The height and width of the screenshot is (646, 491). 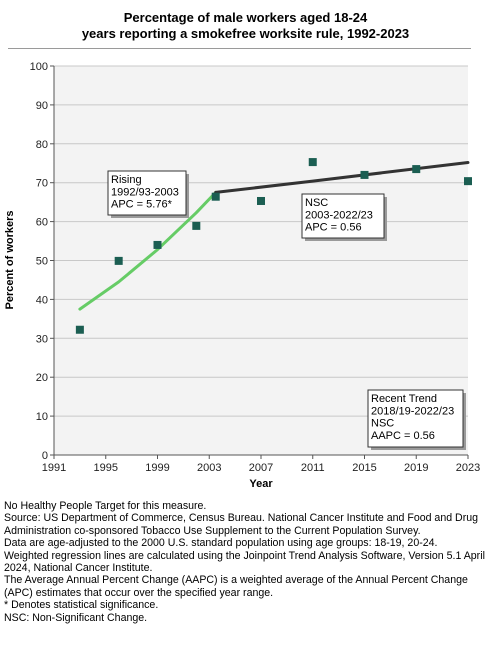 What do you see at coordinates (209, 468) in the screenshot?
I see `x-tick-label: 2003` at bounding box center [209, 468].